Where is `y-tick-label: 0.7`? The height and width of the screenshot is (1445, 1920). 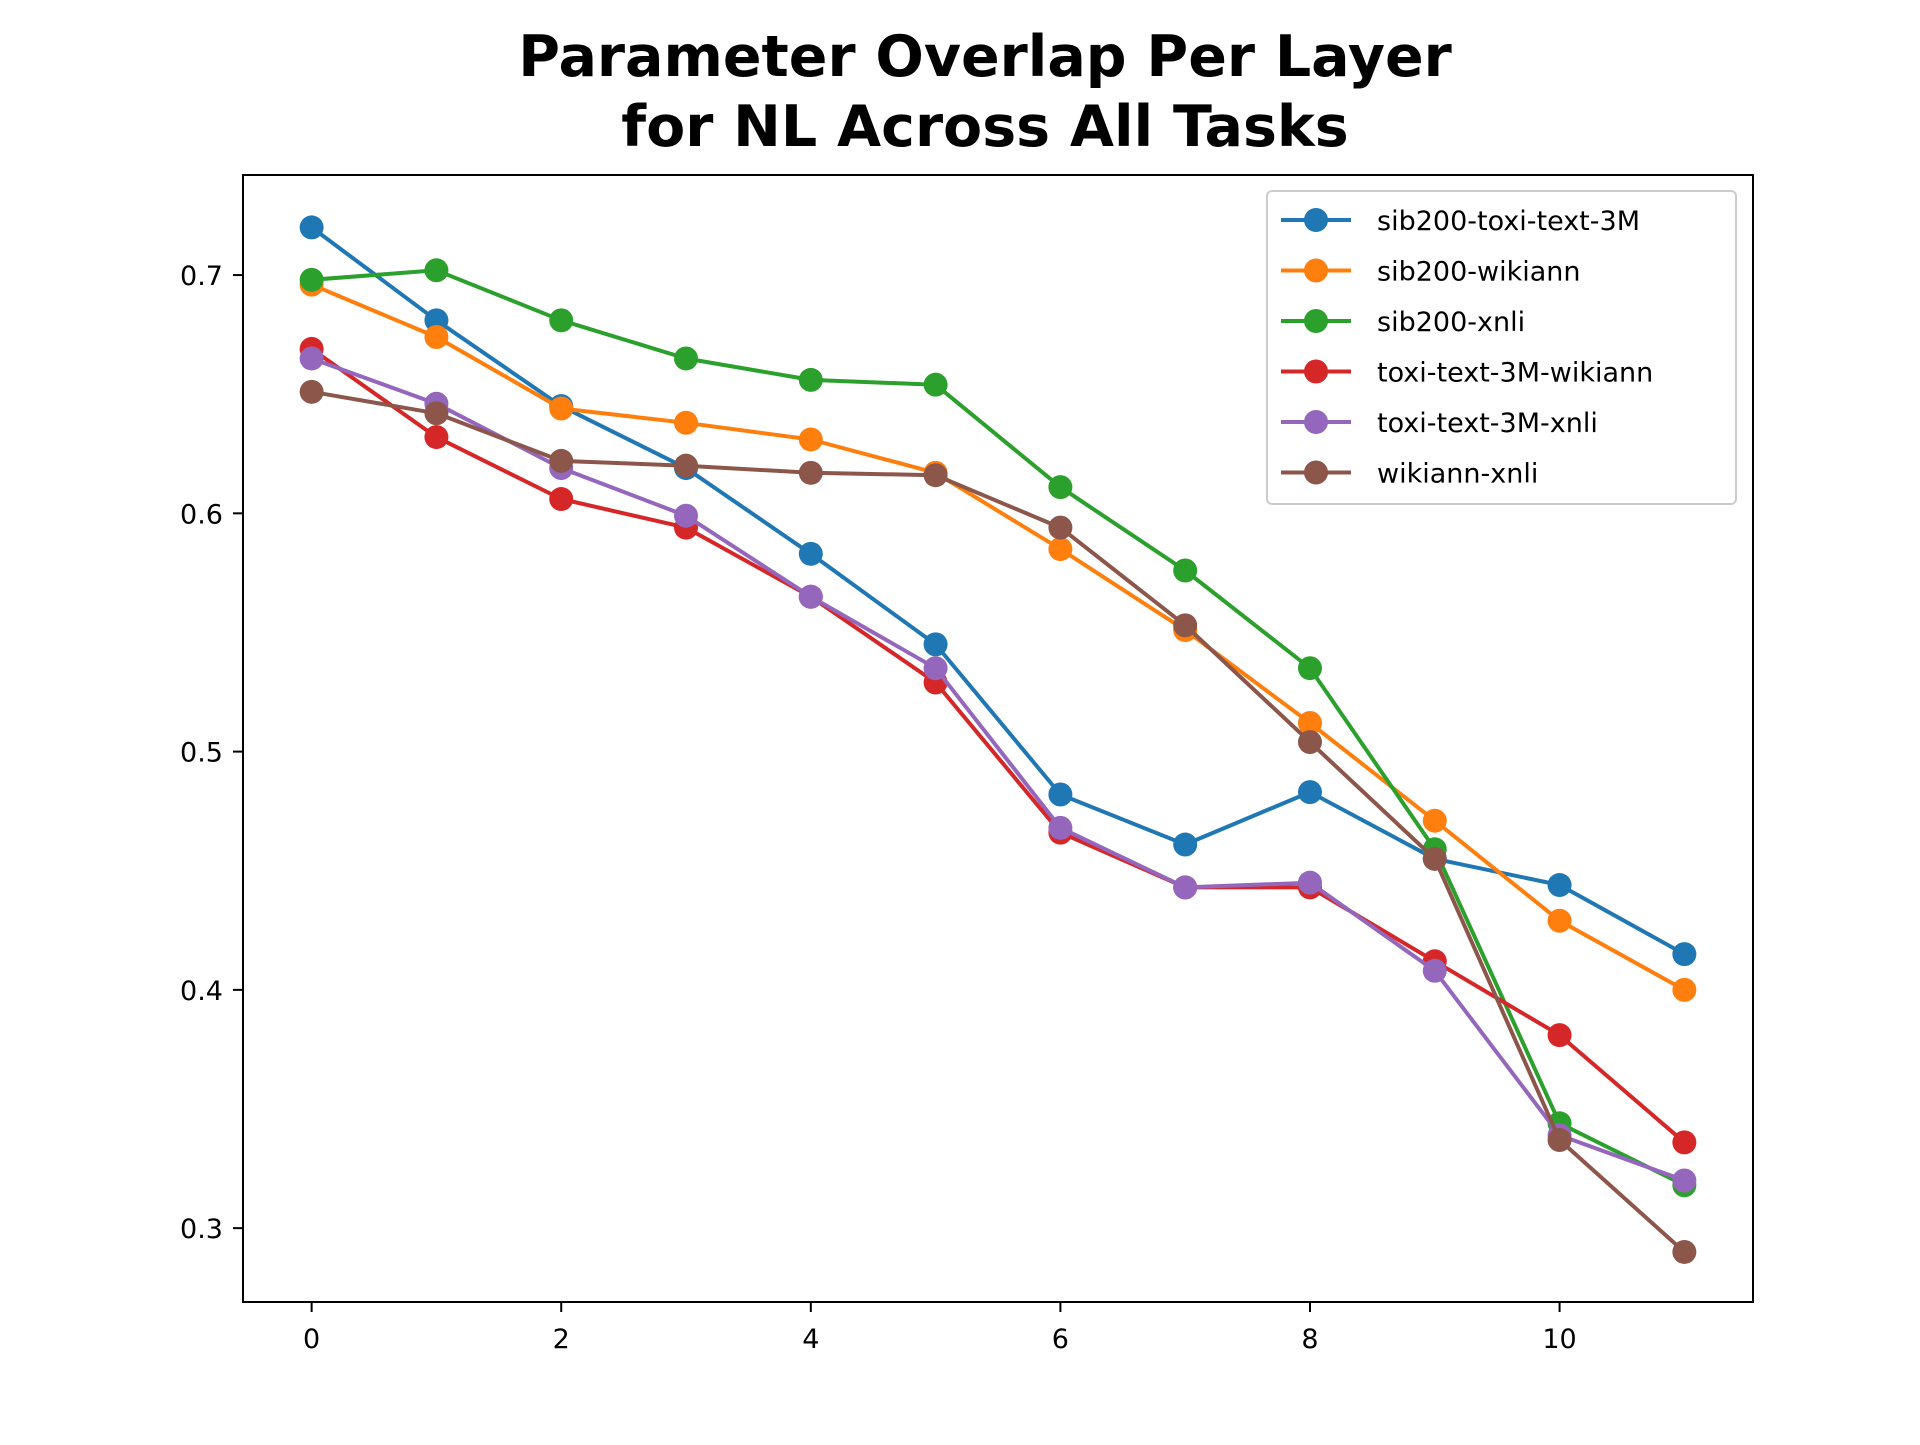 y-tick-label: 0.7 is located at coordinates (201, 276).